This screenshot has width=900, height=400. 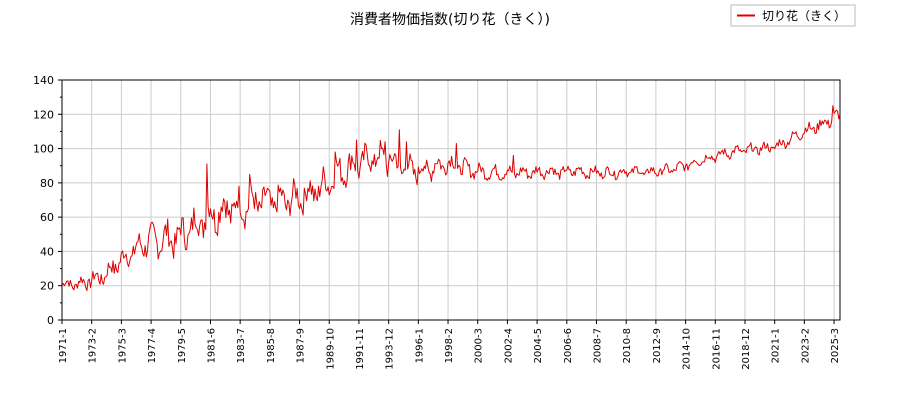 What do you see at coordinates (182, 345) in the screenshot?
I see `x-tick-label: 1979-5` at bounding box center [182, 345].